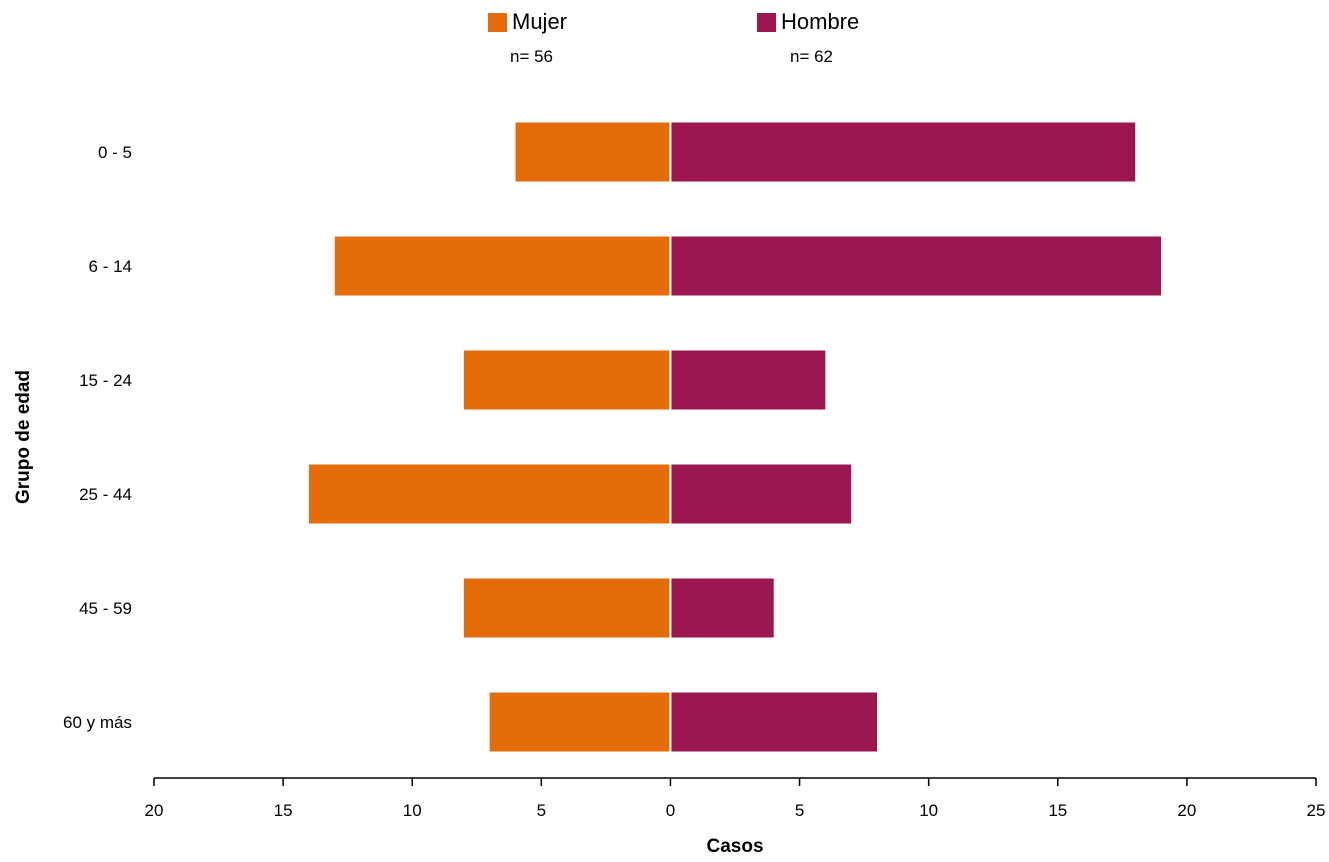 The height and width of the screenshot is (862, 1329). Describe the element at coordinates (540, 21) in the screenshot. I see `legend-label-mujer: Mujer` at that location.